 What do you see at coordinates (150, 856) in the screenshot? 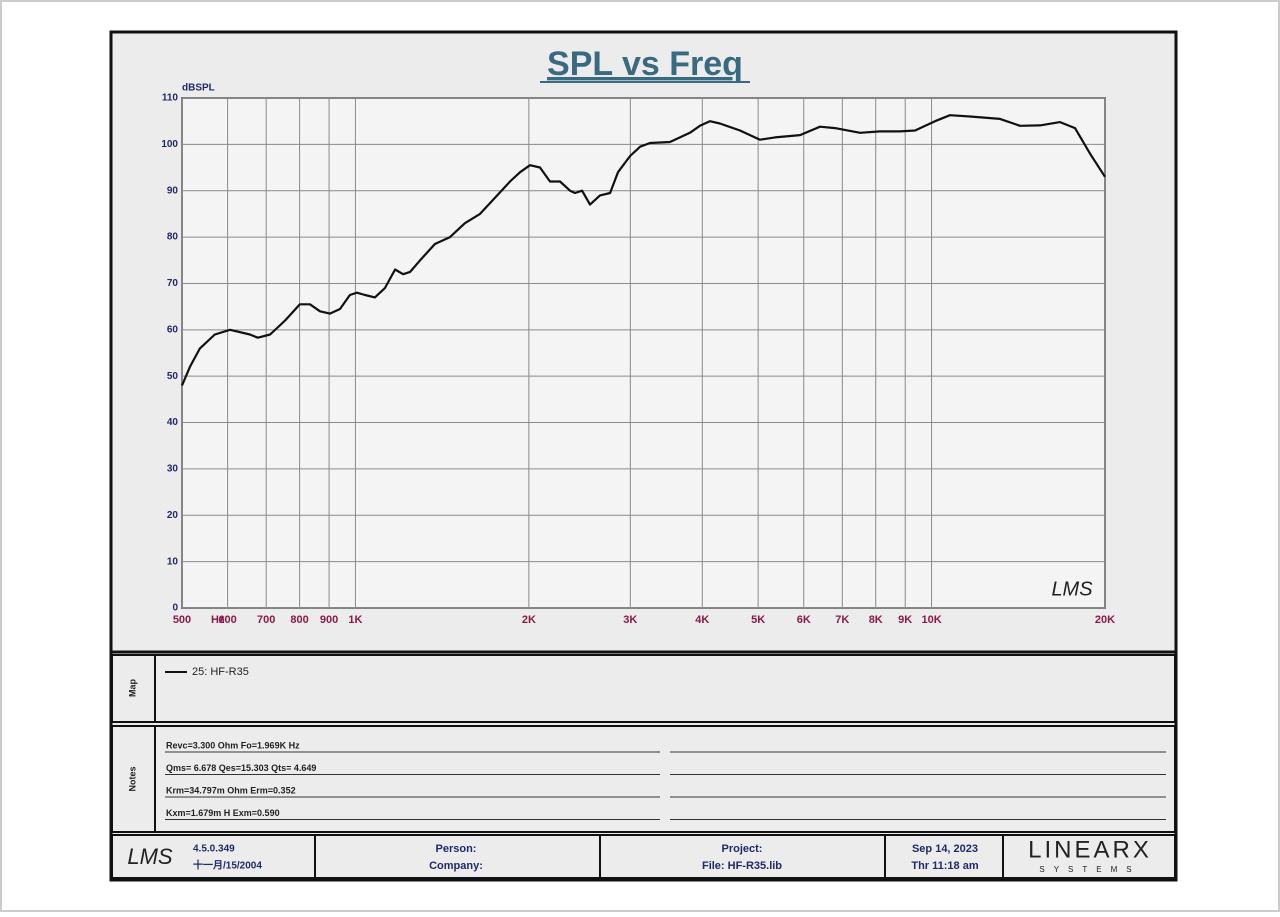
I see `footer-logo: LMS` at bounding box center [150, 856].